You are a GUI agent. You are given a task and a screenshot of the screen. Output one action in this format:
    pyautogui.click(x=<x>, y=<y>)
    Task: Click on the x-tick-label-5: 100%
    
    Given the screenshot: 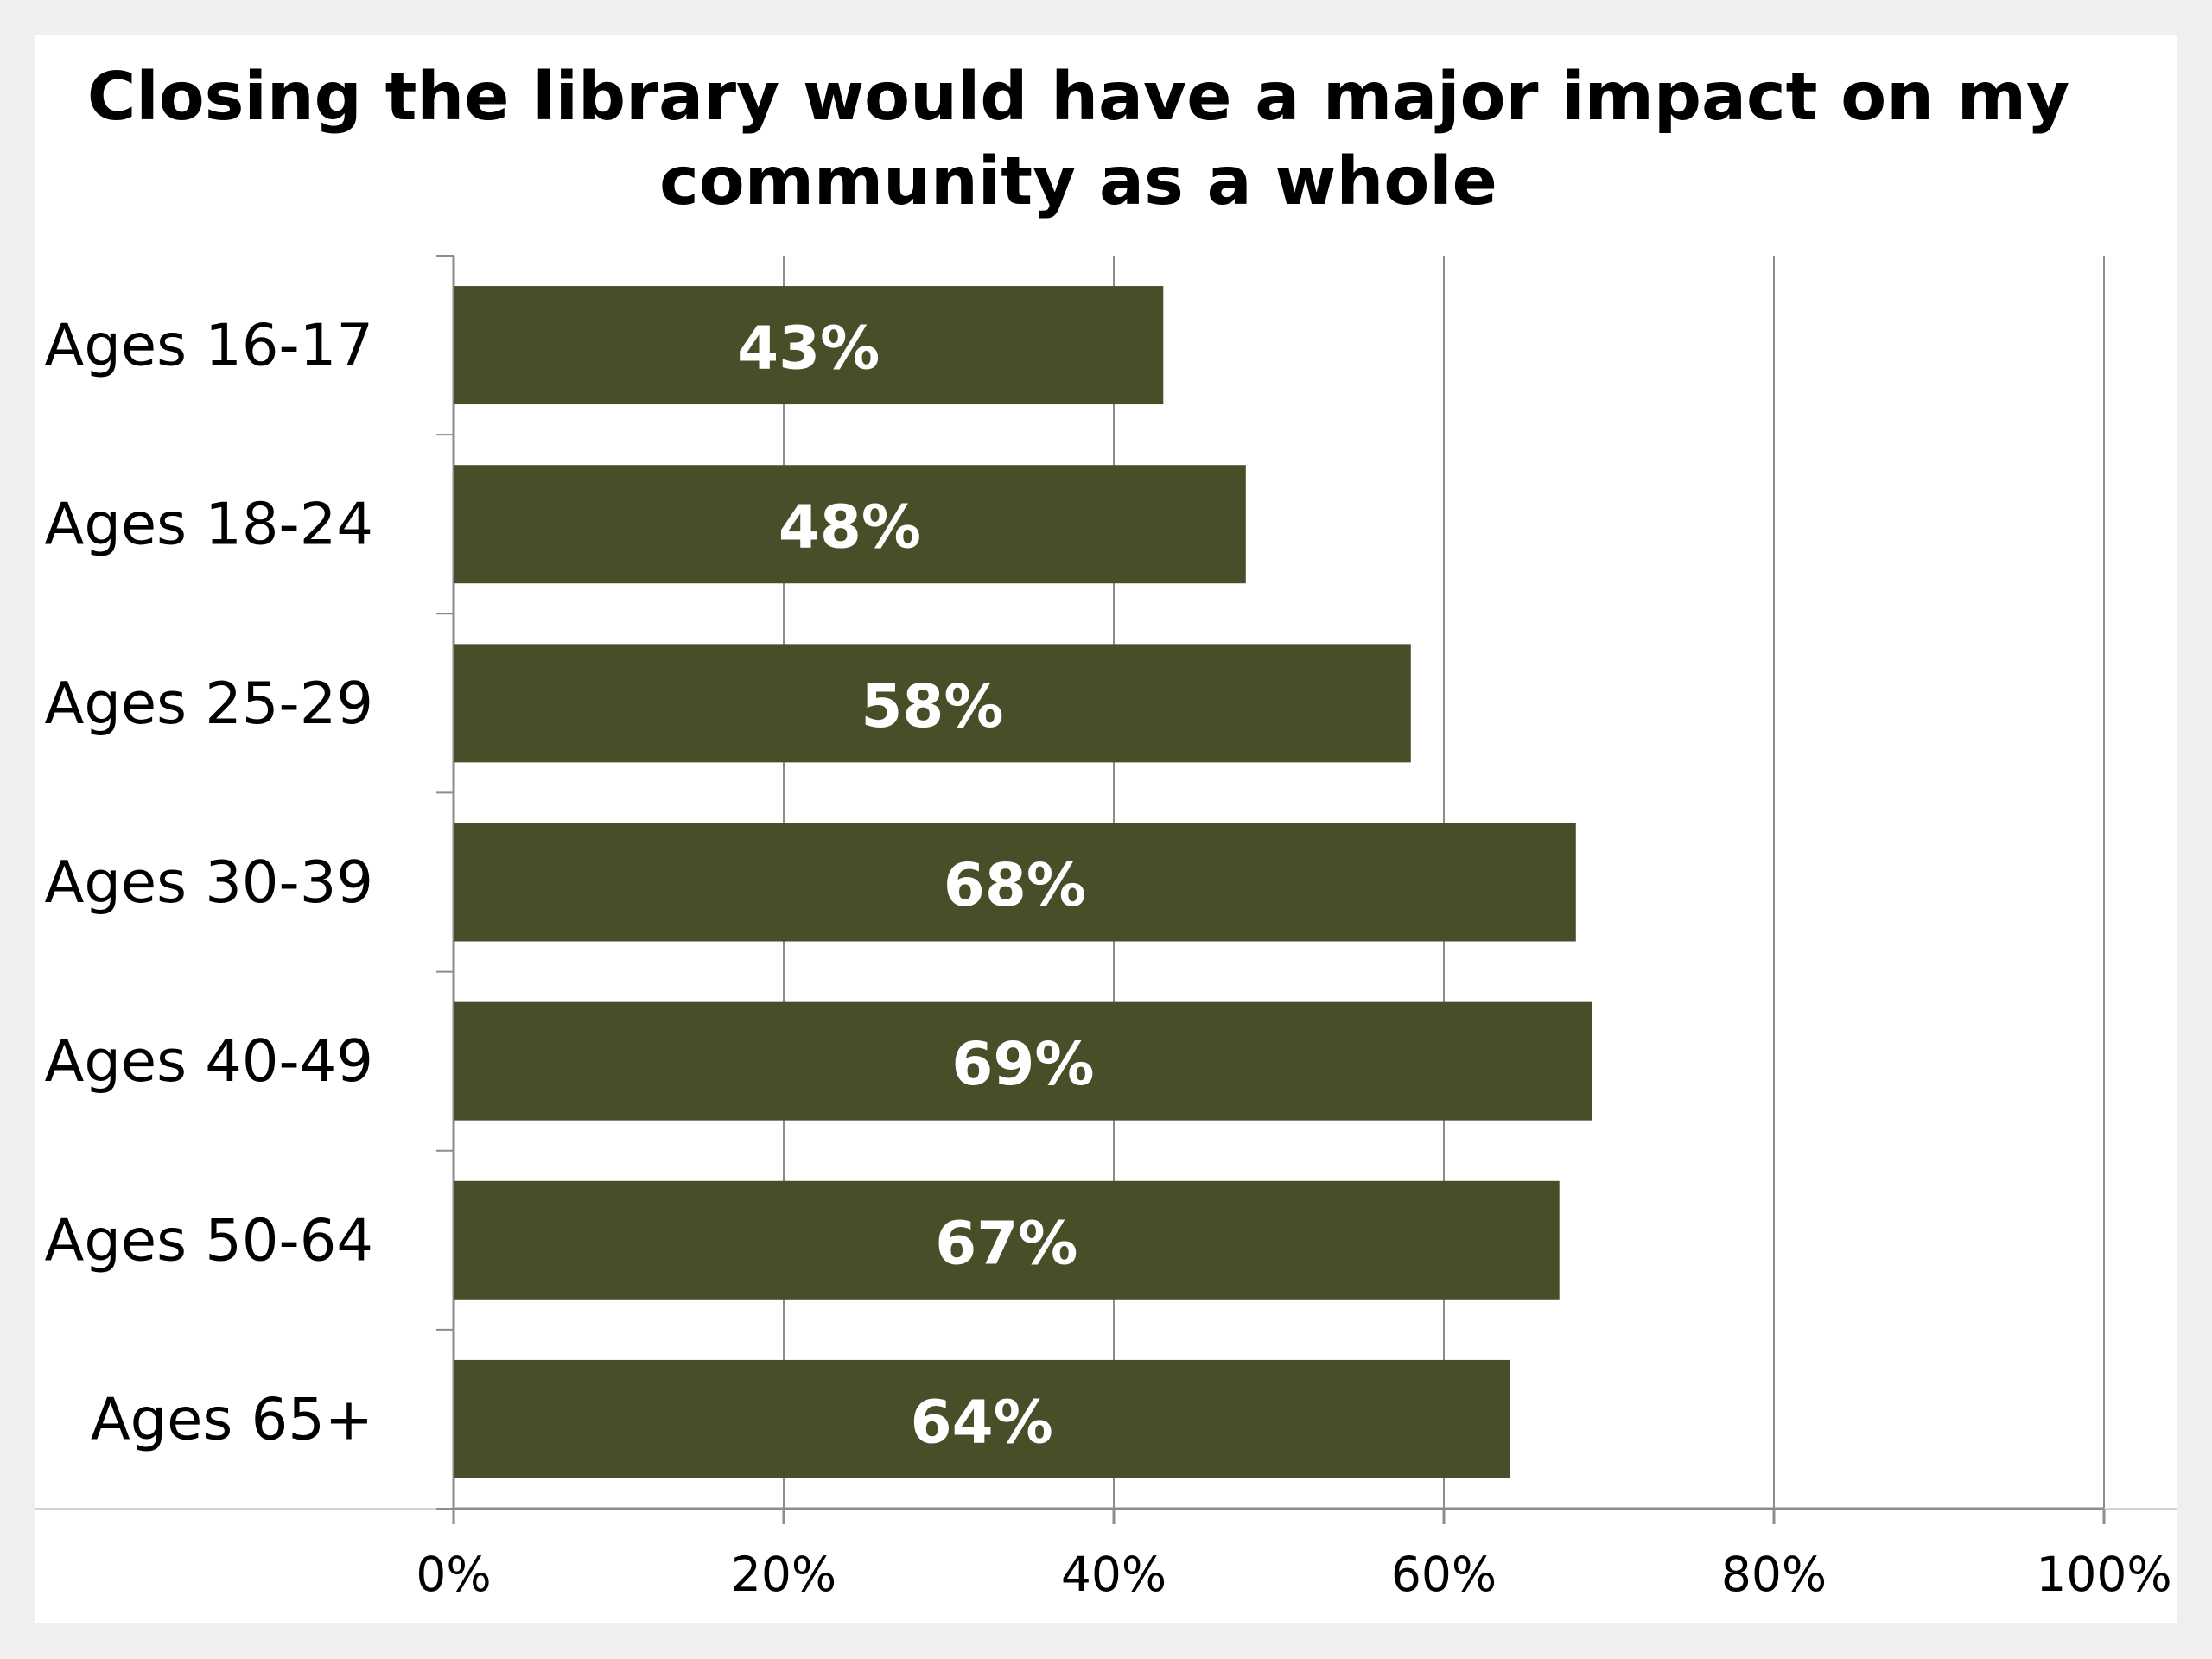 What is the action you would take?
    pyautogui.click(x=2103, y=1574)
    